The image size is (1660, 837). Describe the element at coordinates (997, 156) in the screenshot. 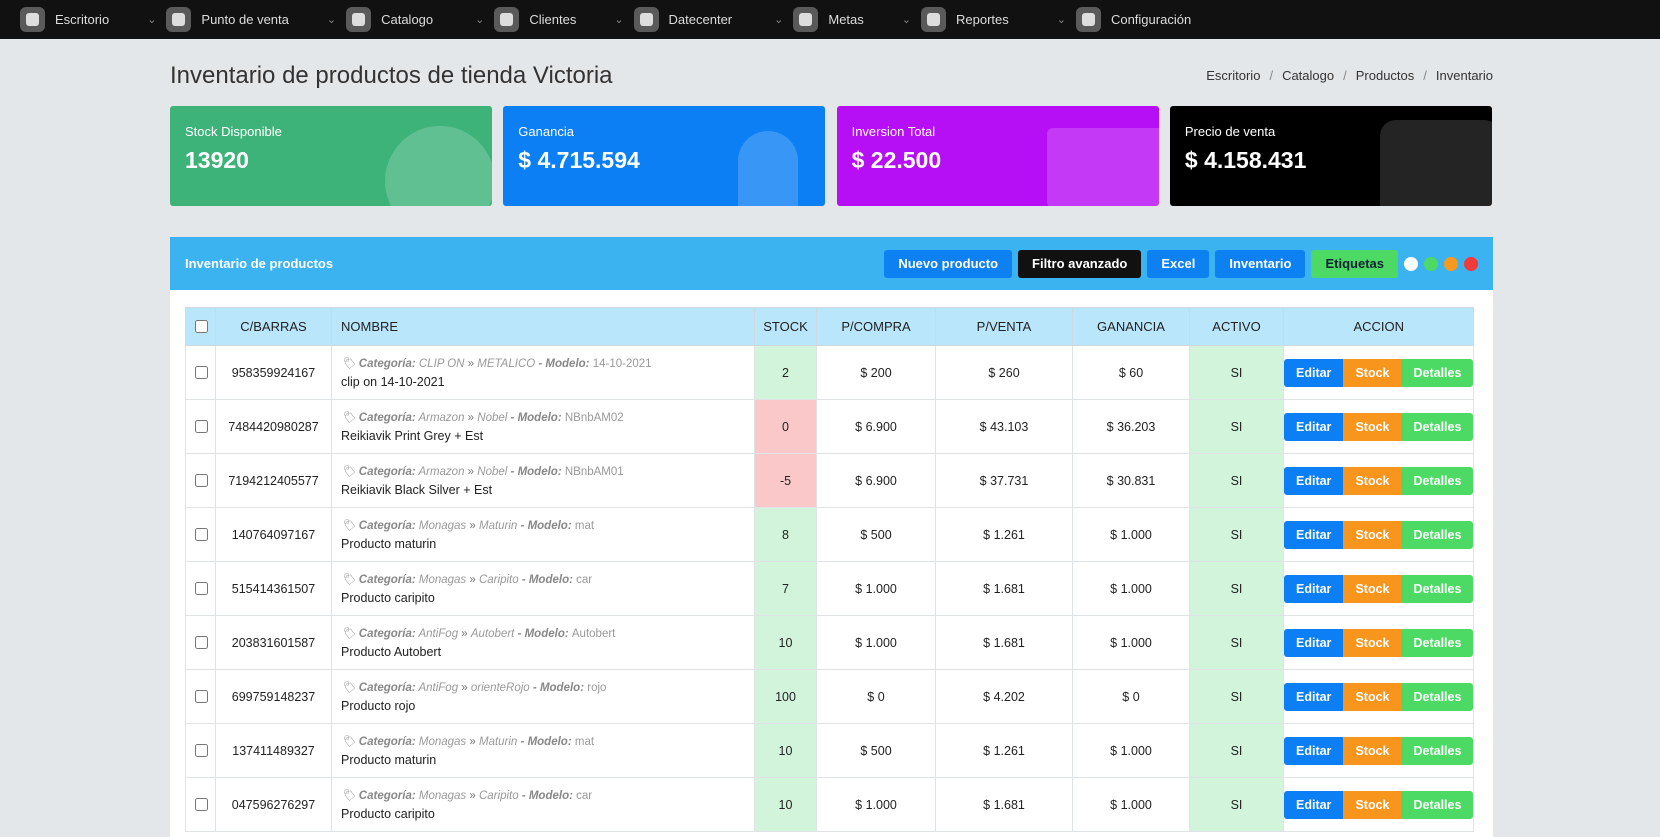

I see `stat-card: Inversion Total $ 22.500` at that location.